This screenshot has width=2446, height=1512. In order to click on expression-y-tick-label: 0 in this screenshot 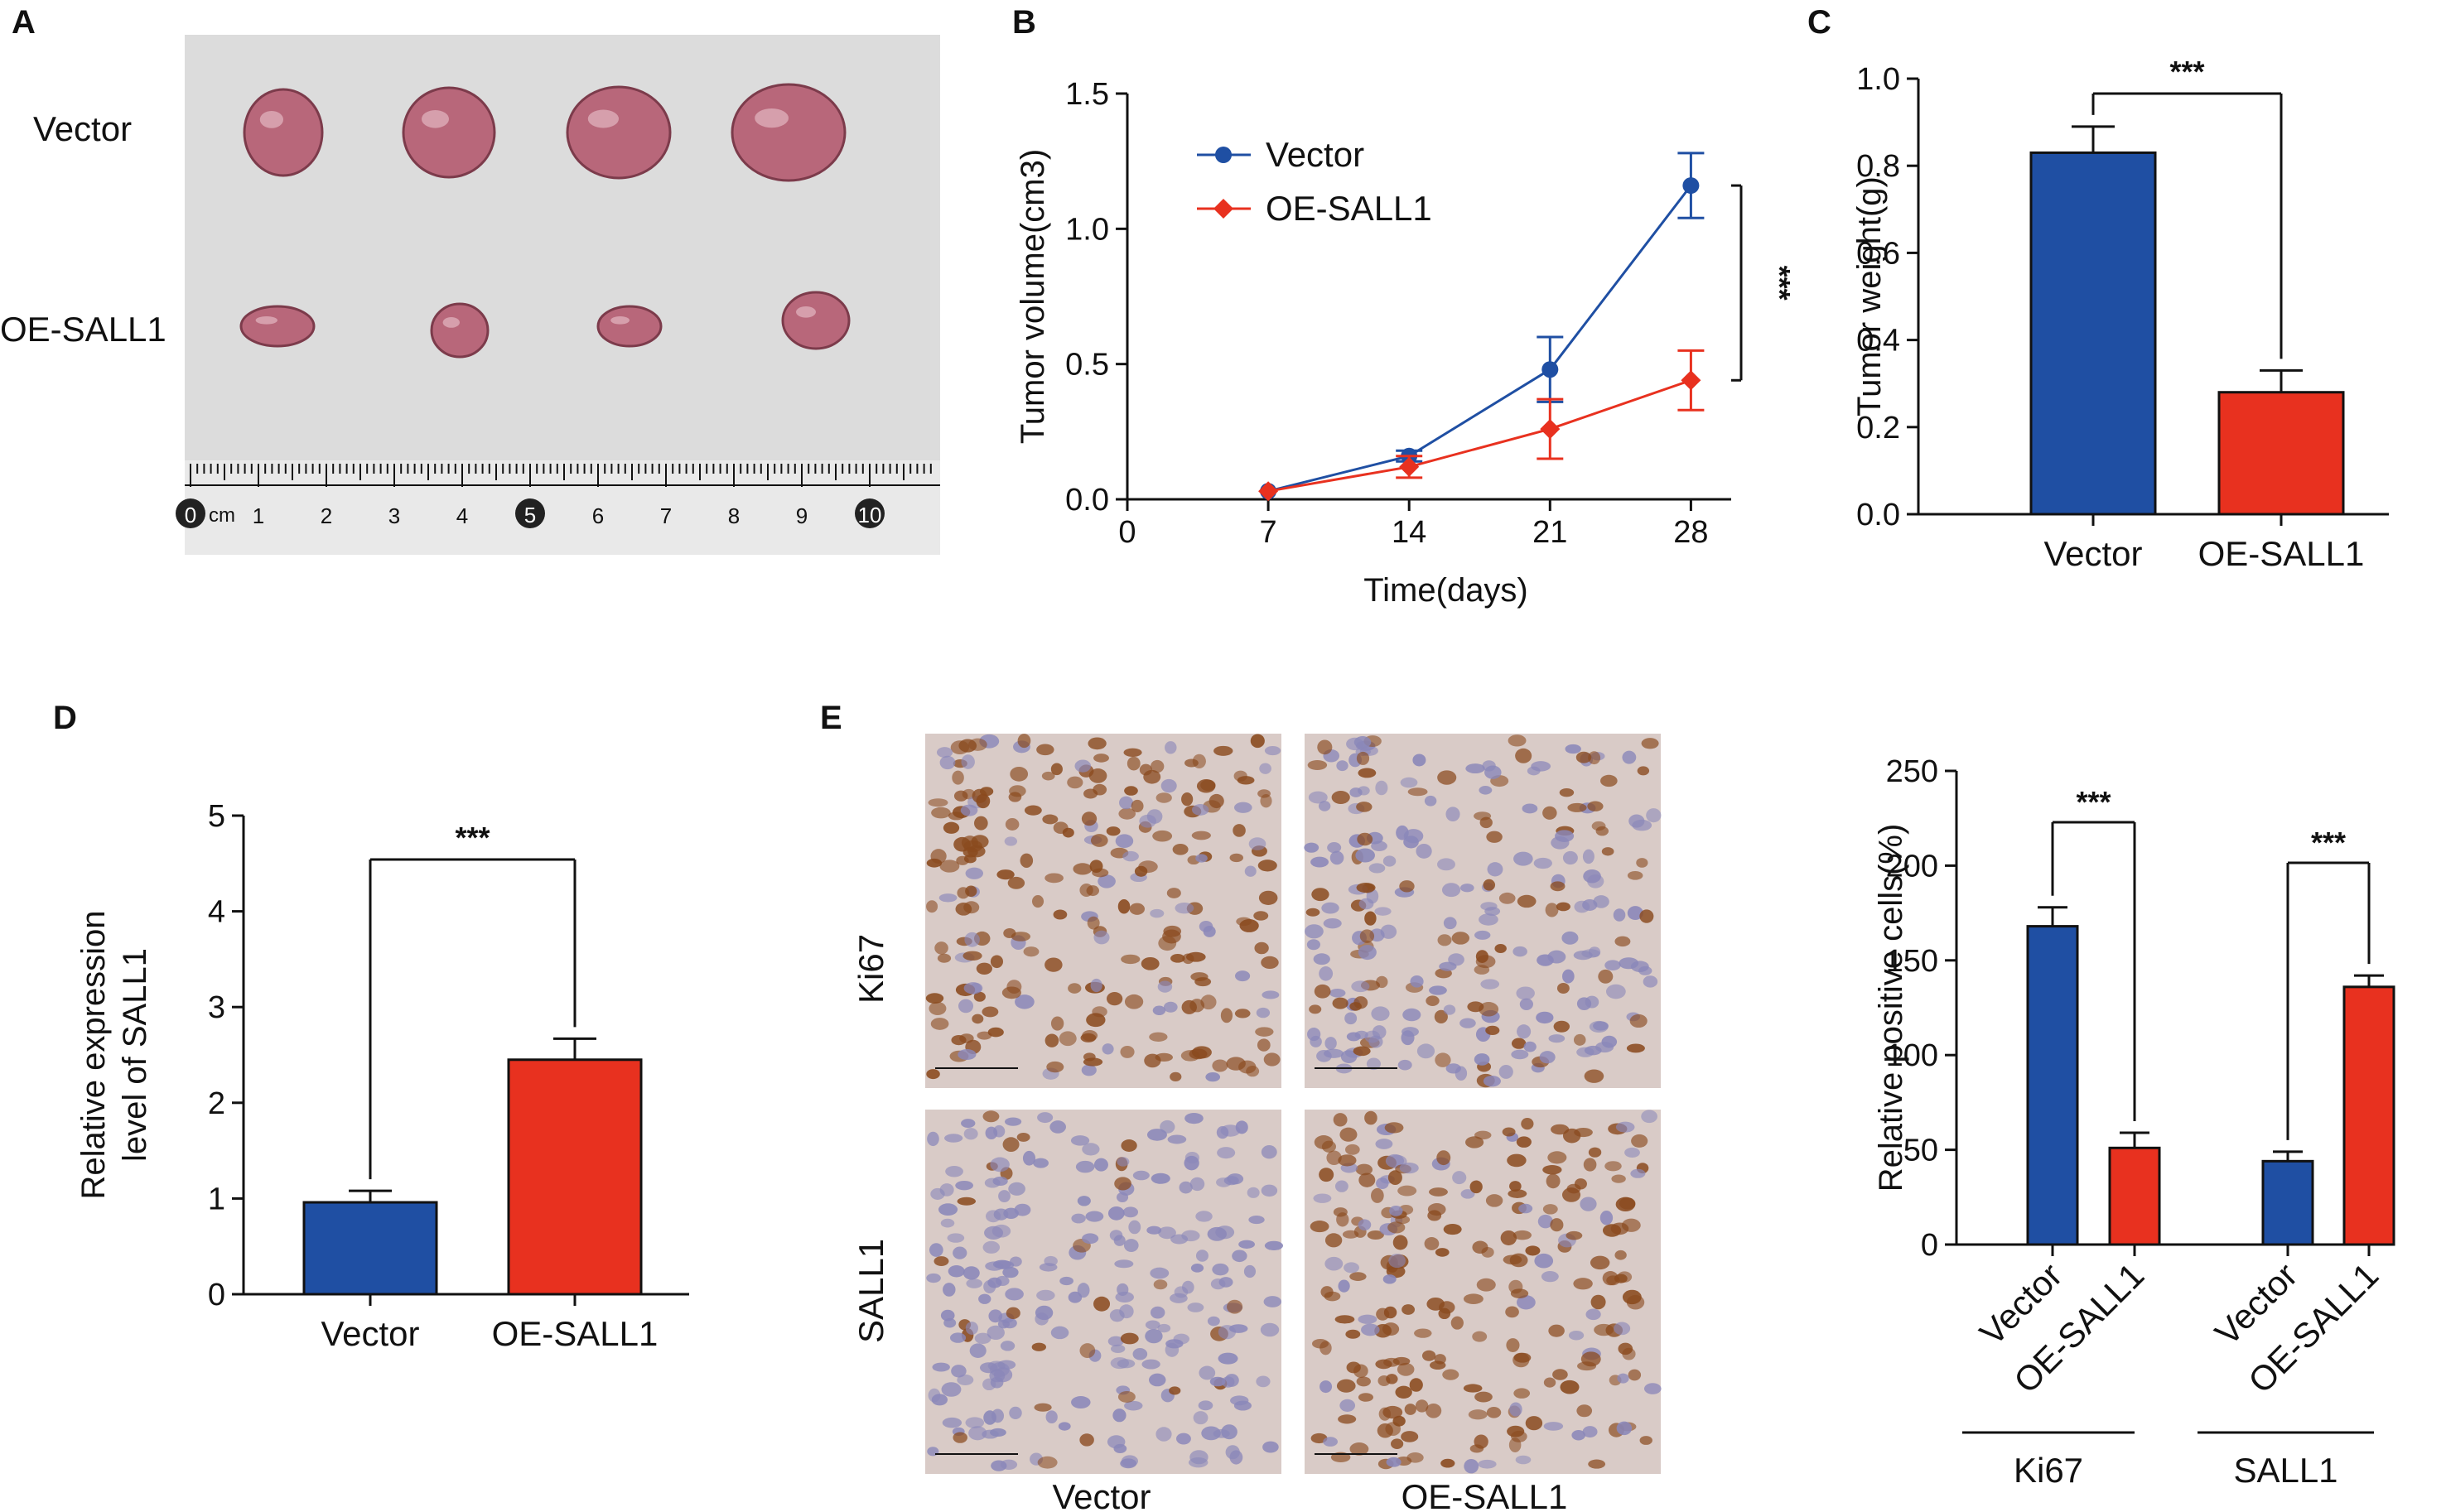, I will do `click(216, 1295)`.